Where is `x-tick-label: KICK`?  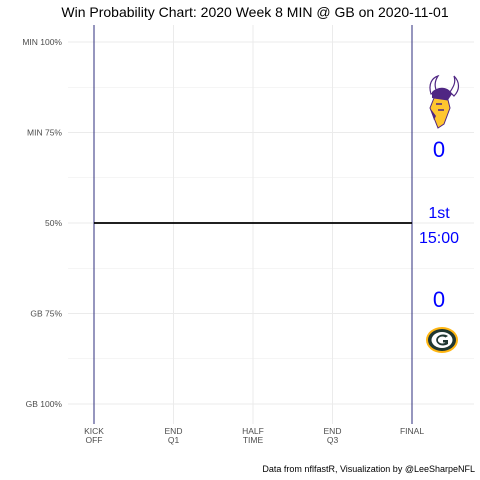
x-tick-label: KICK is located at coordinates (94, 431).